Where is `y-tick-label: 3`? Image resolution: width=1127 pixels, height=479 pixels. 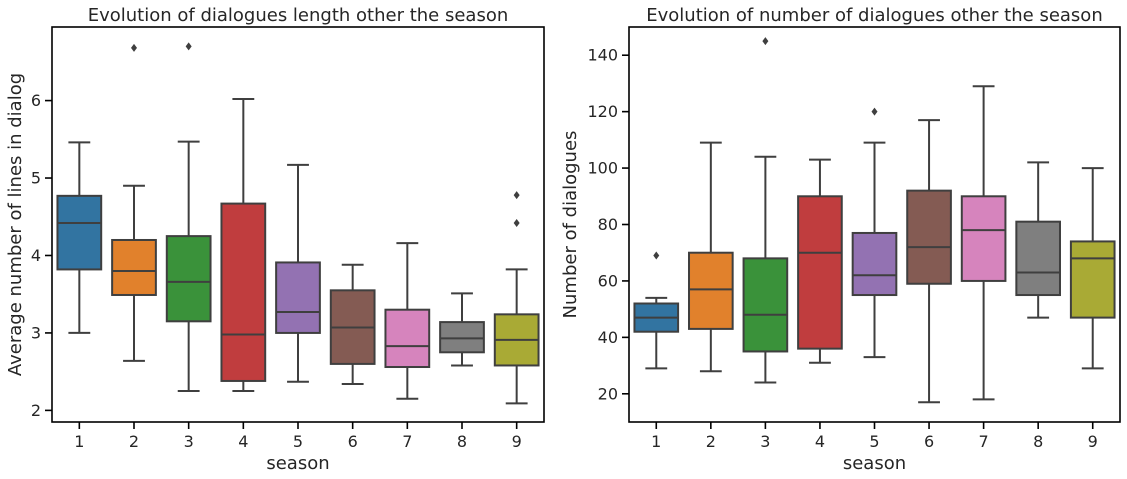 y-tick-label: 3 is located at coordinates (36, 332).